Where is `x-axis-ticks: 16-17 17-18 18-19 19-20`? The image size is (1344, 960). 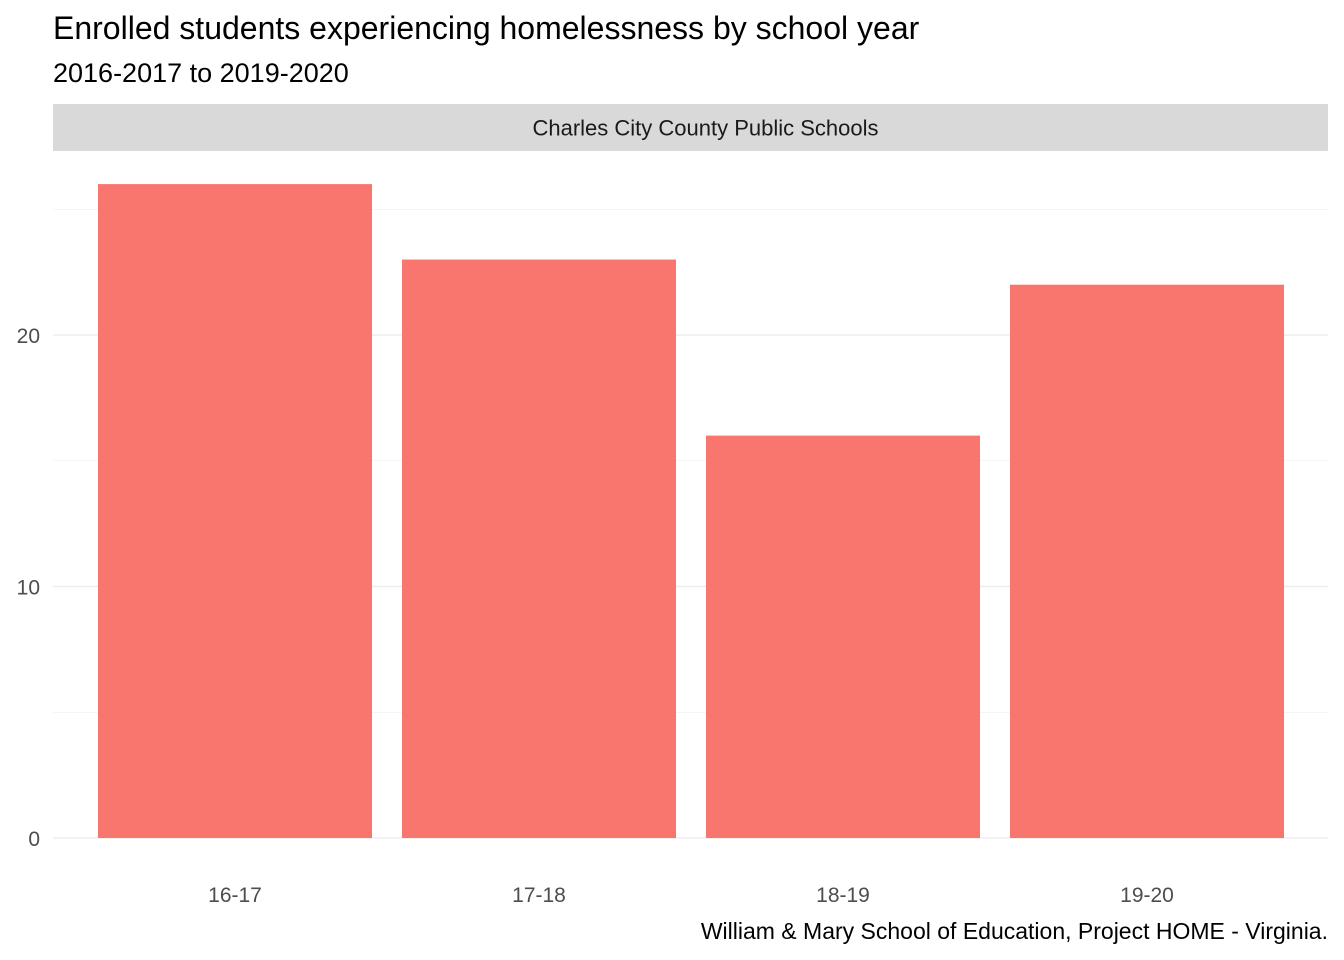
x-axis-ticks: 16-17 17-18 18-19 19-20 is located at coordinates (691, 895).